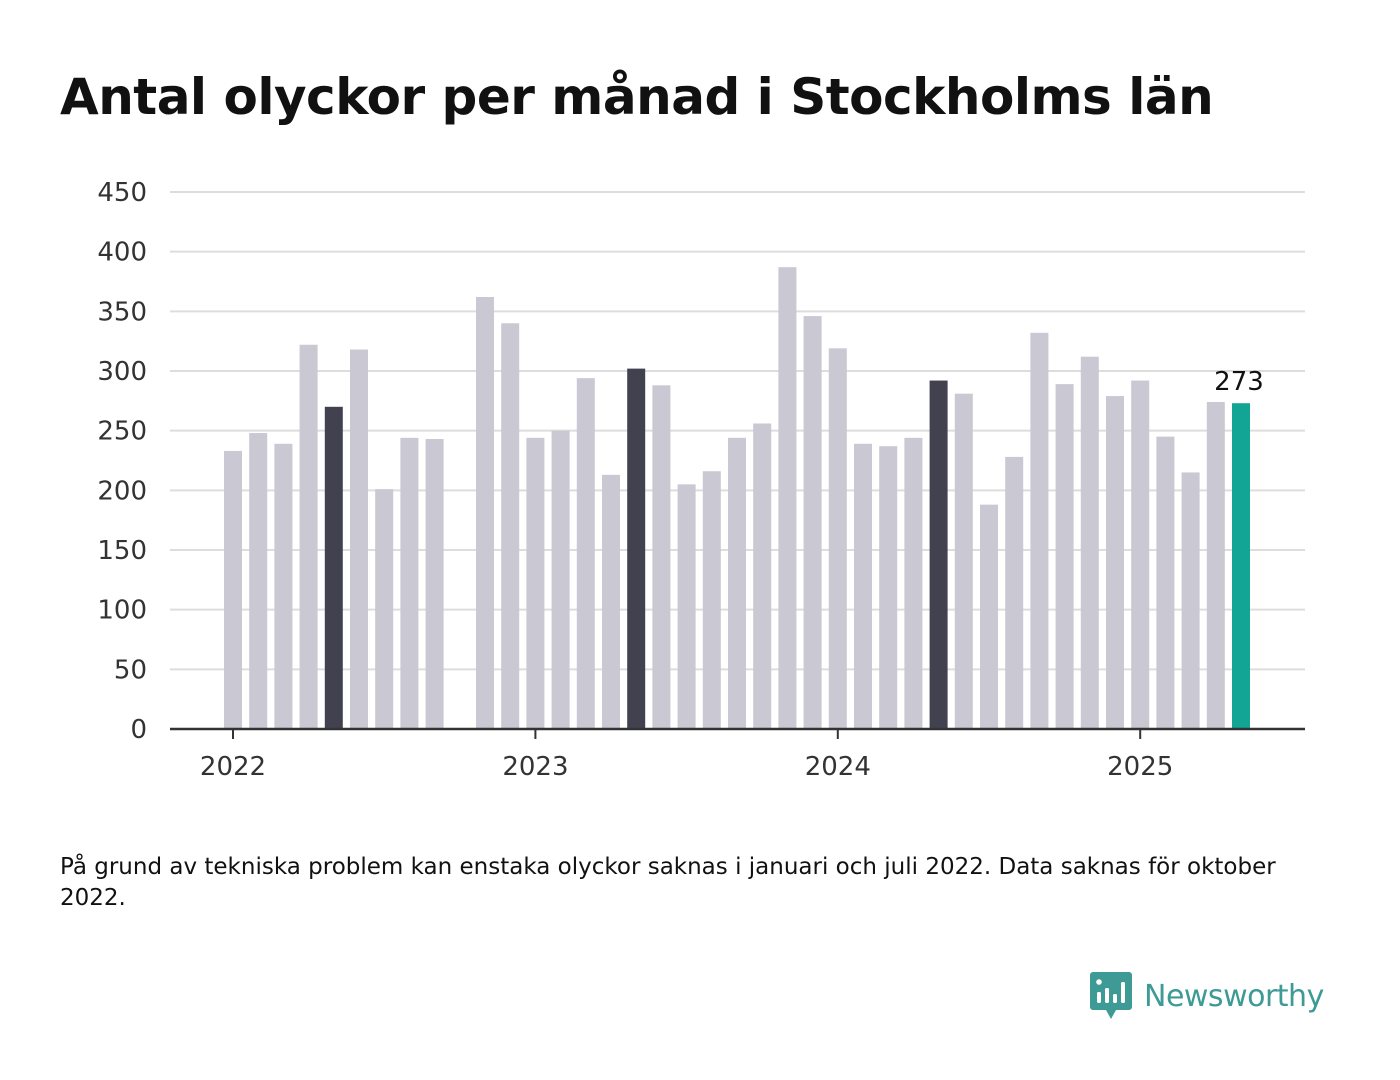  What do you see at coordinates (122, 461) in the screenshot?
I see `y-axis-tick-labels: 0 50 100 150 200 250 300 350 400 450` at bounding box center [122, 461].